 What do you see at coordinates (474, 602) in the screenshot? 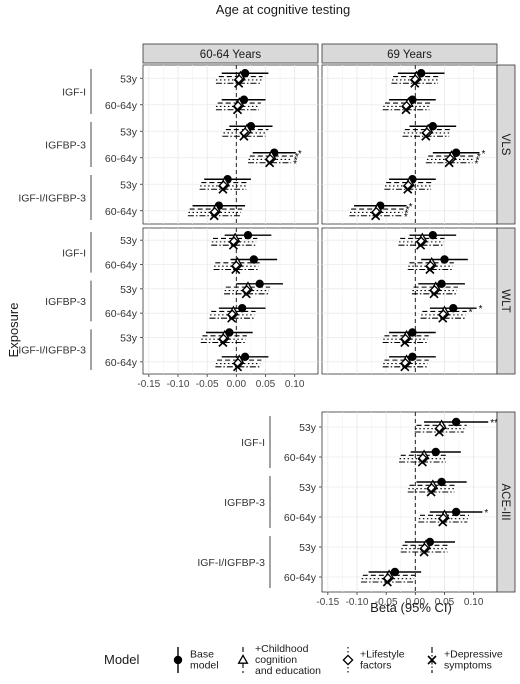
I see `x-tick-label: 0.10` at bounding box center [474, 602].